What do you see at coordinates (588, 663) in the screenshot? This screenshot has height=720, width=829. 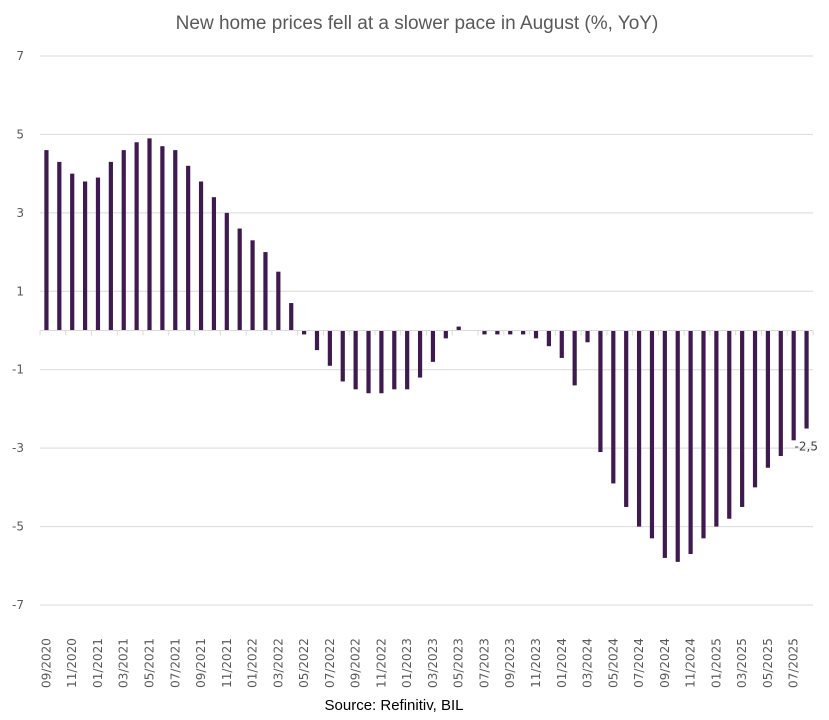 I see `x-tick-label: 03/2024` at bounding box center [588, 663].